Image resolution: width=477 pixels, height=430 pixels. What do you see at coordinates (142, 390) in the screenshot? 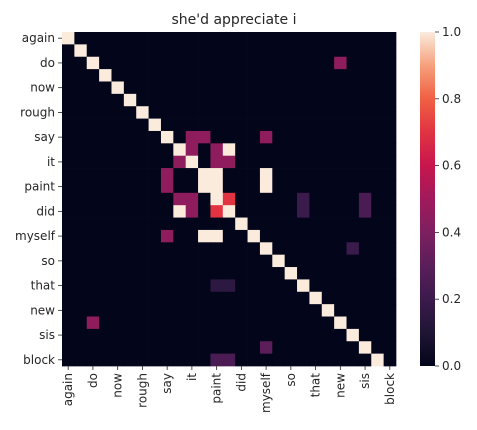
I see `x-tick-label: rough` at bounding box center [142, 390].